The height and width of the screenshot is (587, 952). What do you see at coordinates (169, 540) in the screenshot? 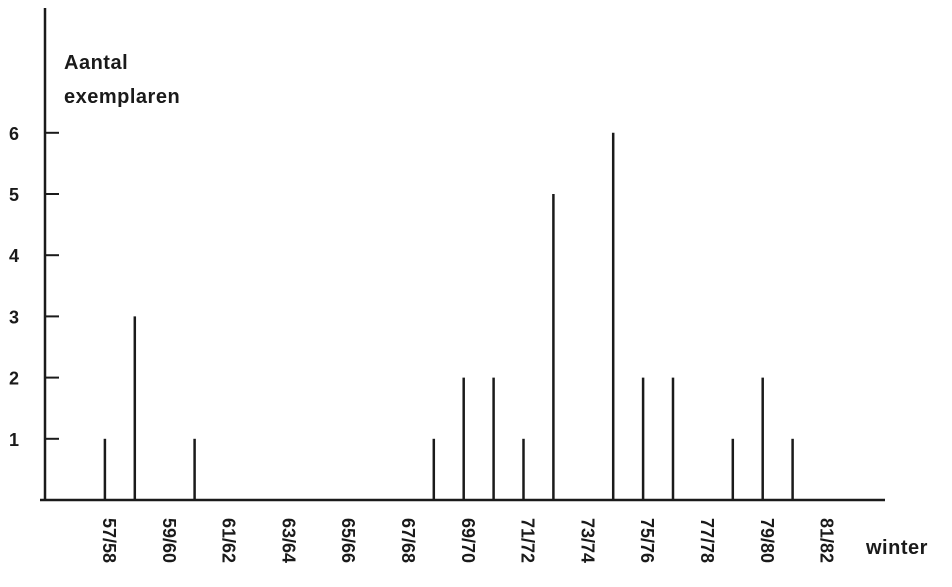
I see `x-tick-label-59-60: 59/60` at bounding box center [169, 540].